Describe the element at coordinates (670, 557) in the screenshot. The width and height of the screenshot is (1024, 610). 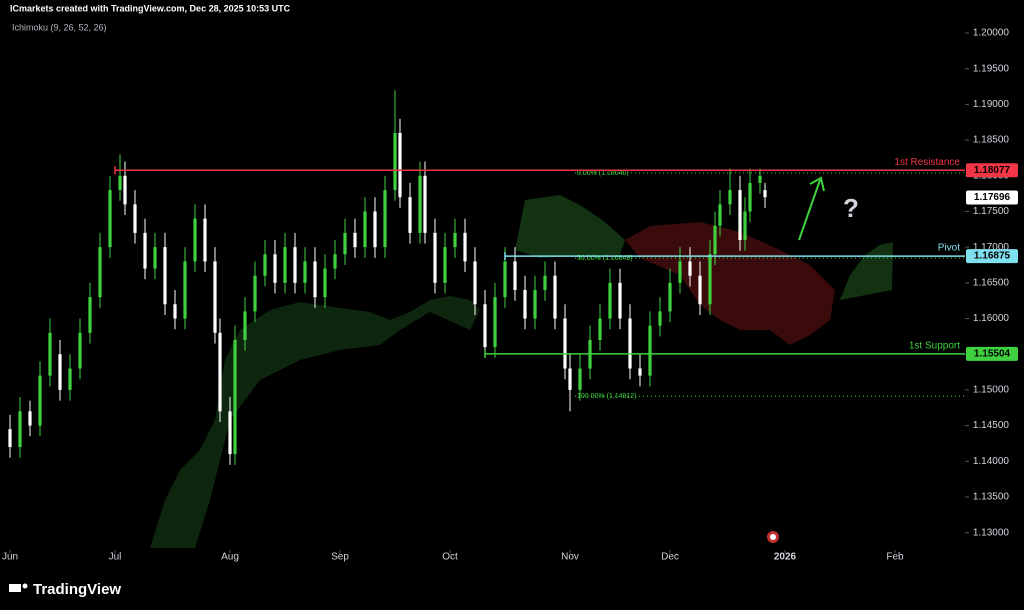
I see `x-tick-label: Dec` at that location.